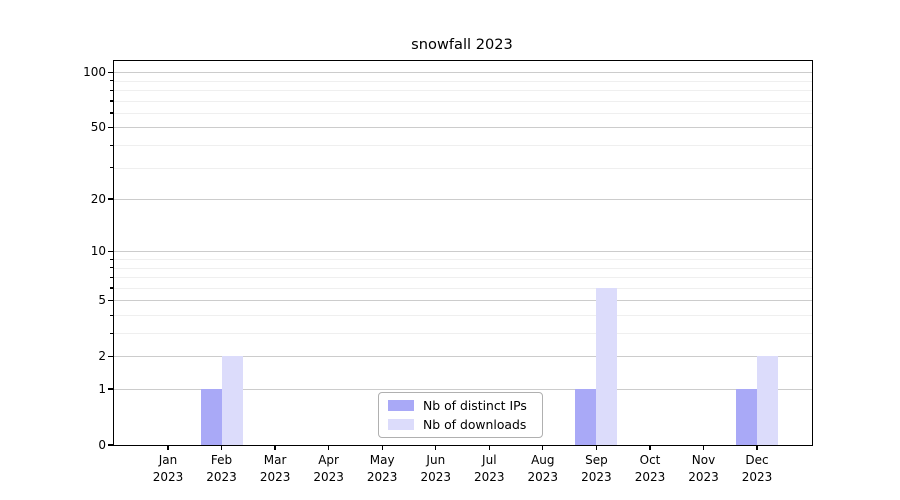 The height and width of the screenshot is (500, 900). I want to click on legend: Nb of distinct IPs Nb of downloads, so click(460, 415).